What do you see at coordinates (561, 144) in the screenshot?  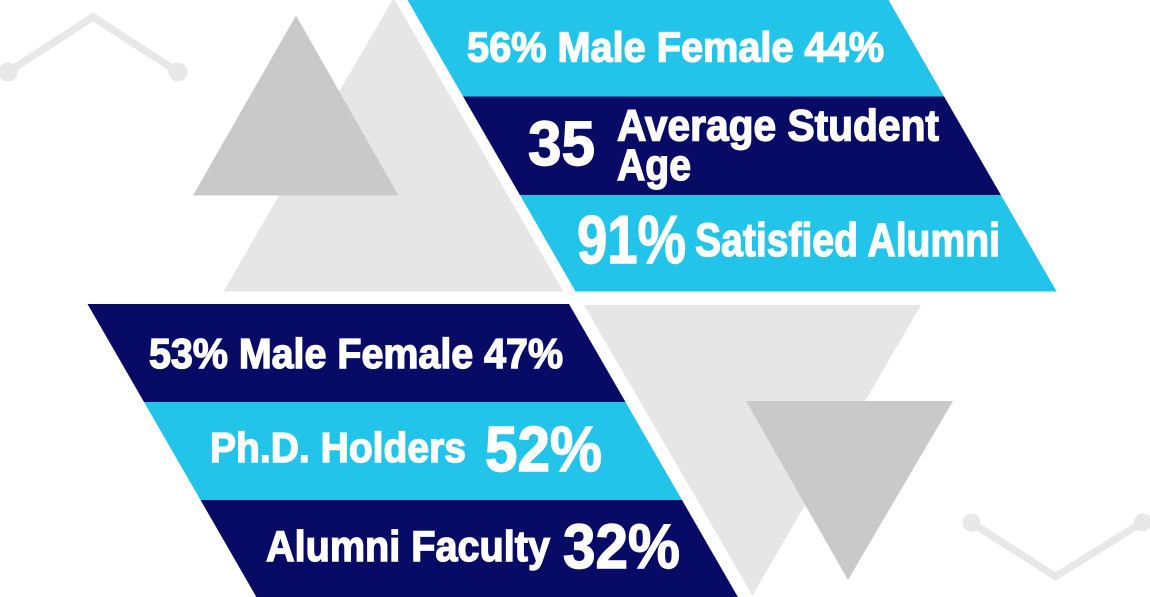 I see `svg-text: 35` at bounding box center [561, 144].